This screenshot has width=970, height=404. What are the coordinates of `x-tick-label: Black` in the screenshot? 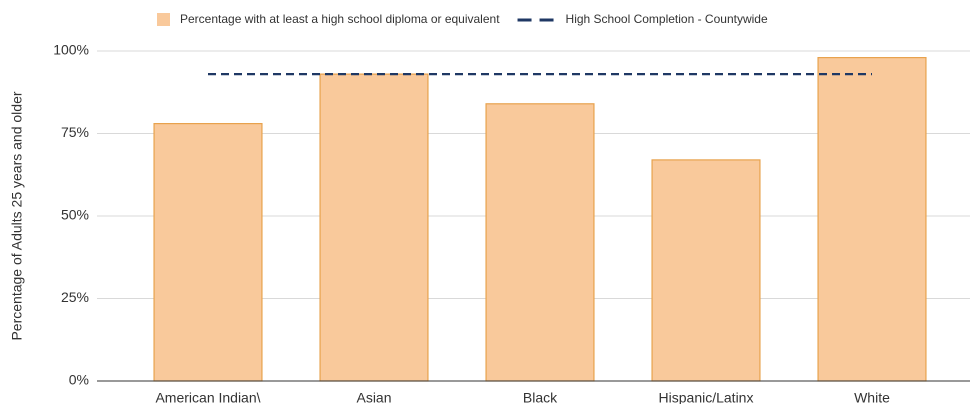 It's located at (540, 397).